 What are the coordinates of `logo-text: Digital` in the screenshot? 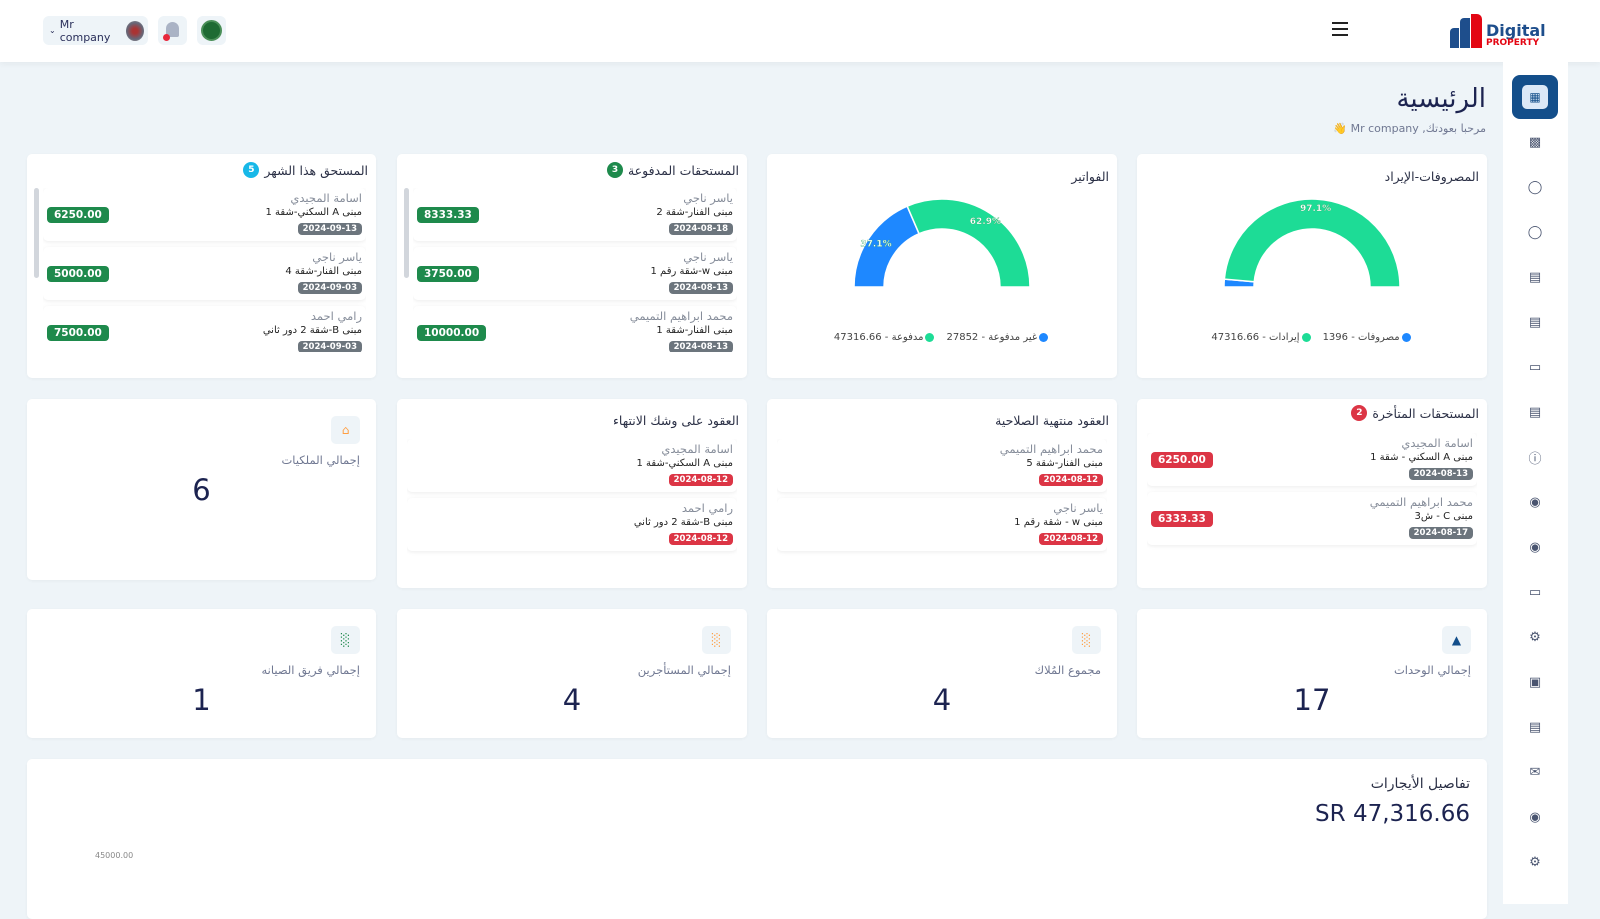 It's located at (1516, 30).